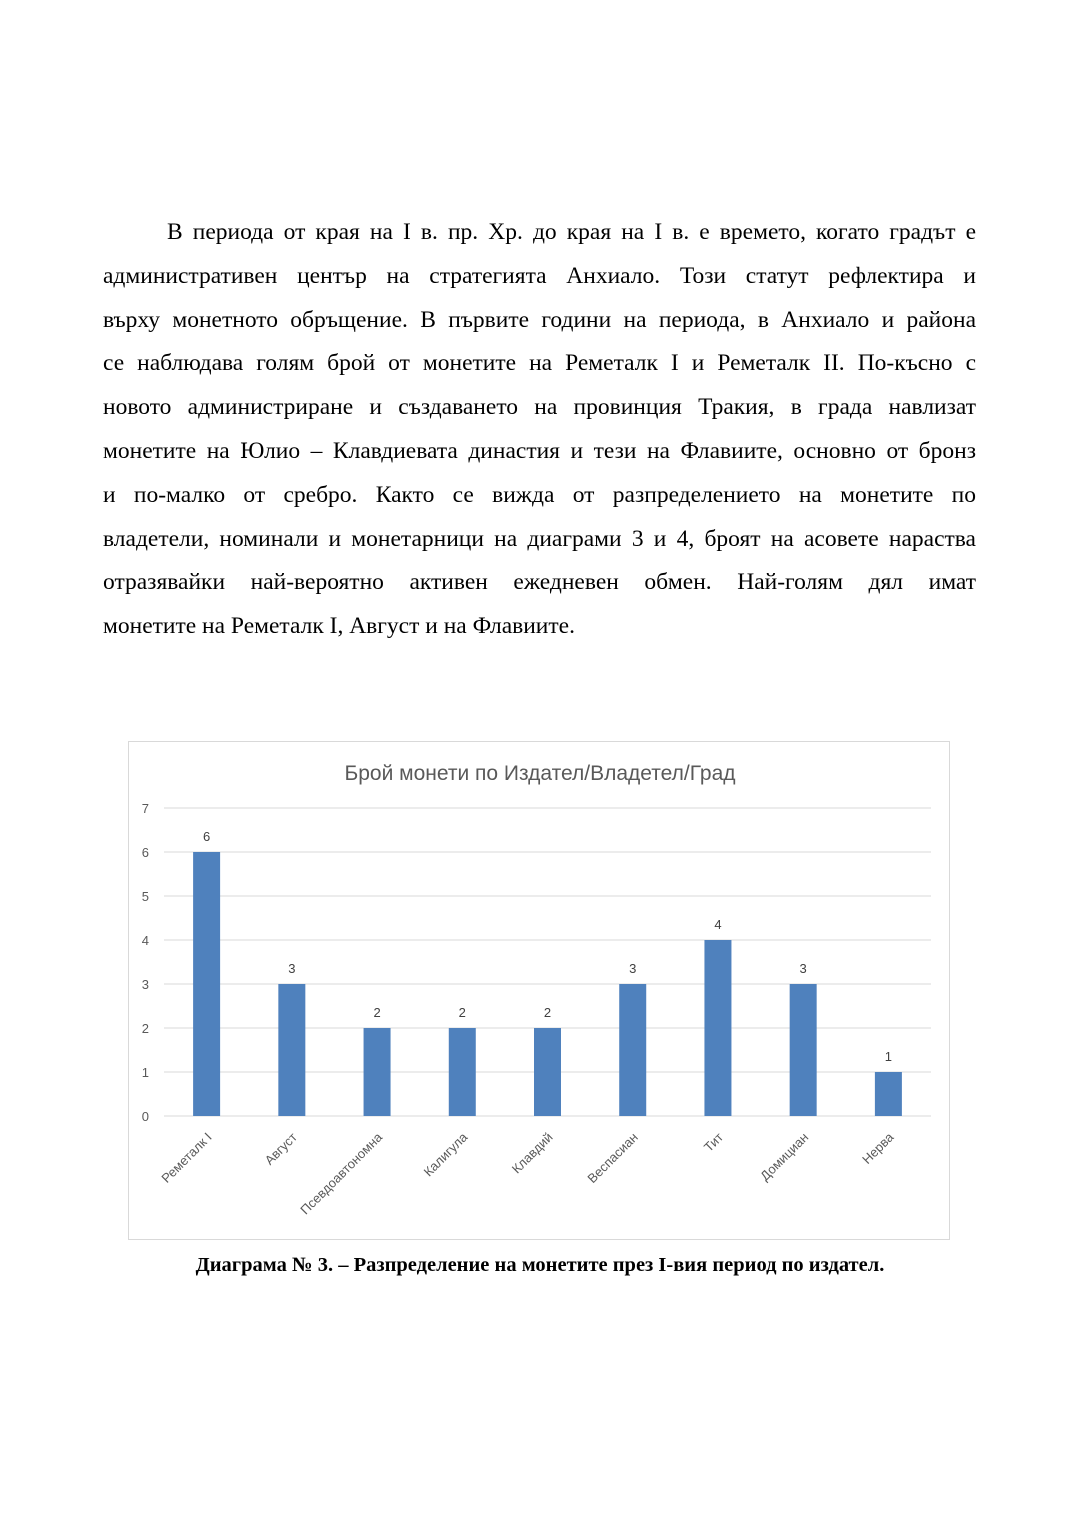  Describe the element at coordinates (206, 836) in the screenshot. I see `data-label: 6` at that location.